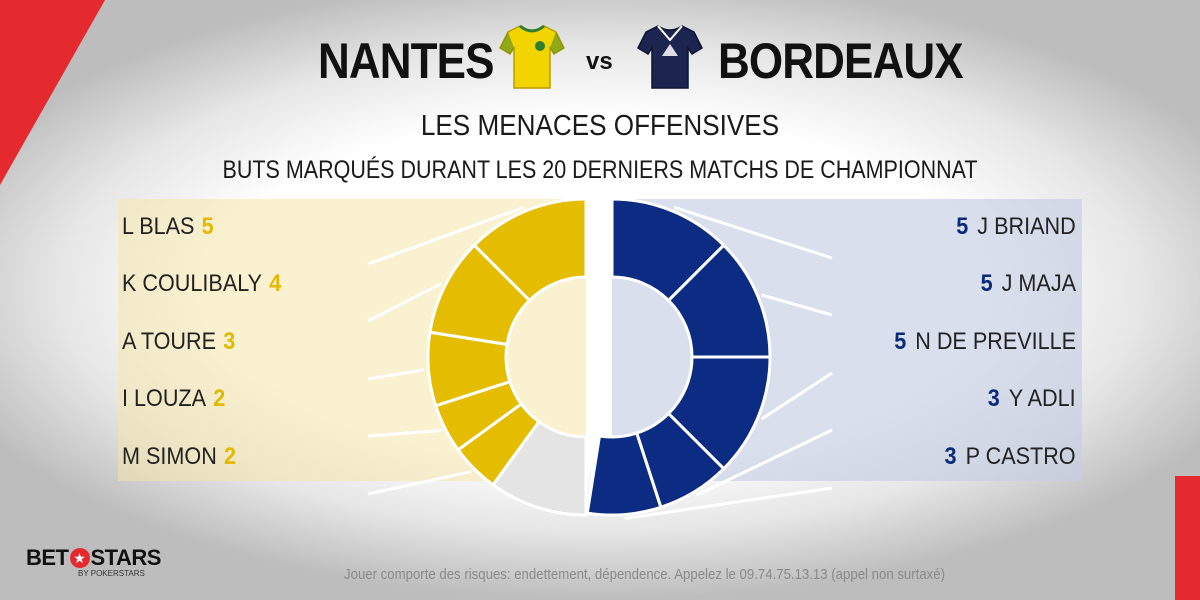  I want to click on home-scorer-goals: 4, so click(275, 283).